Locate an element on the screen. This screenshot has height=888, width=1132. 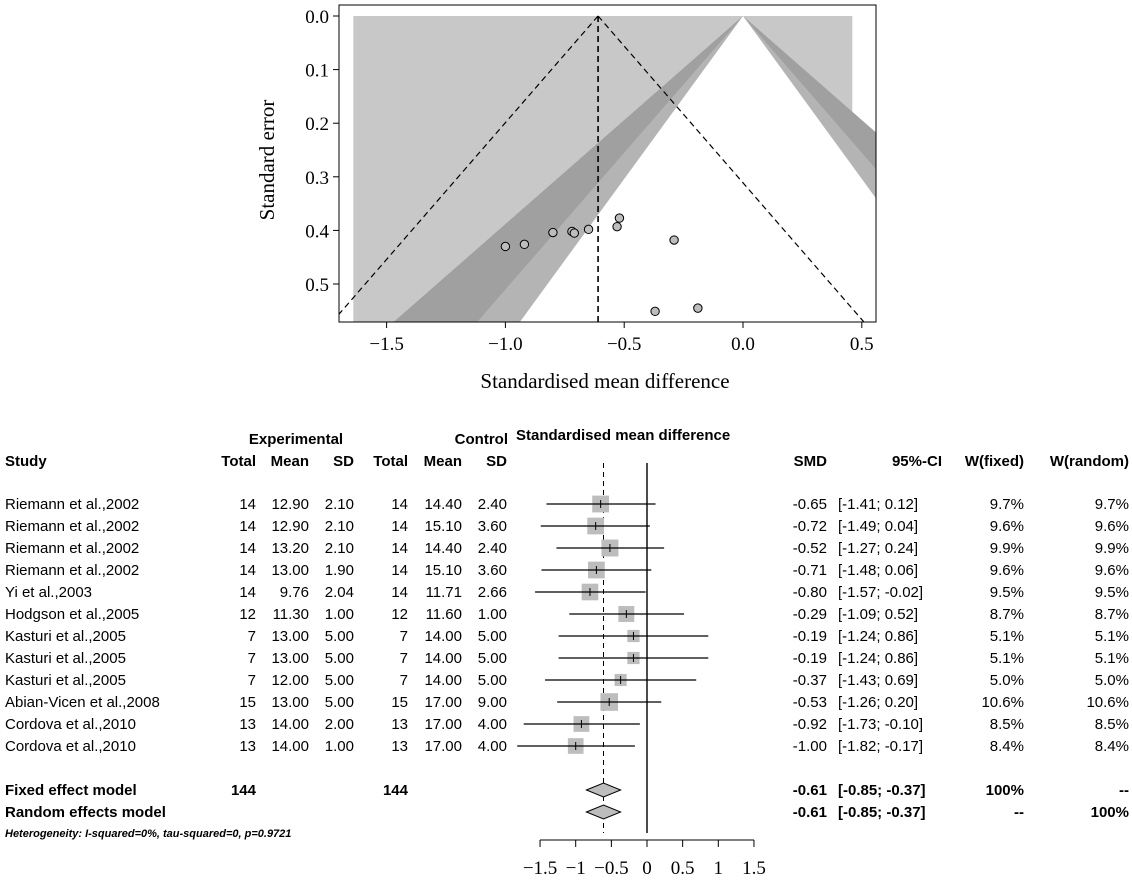
forest-plot-area is located at coordinates (625, 648).